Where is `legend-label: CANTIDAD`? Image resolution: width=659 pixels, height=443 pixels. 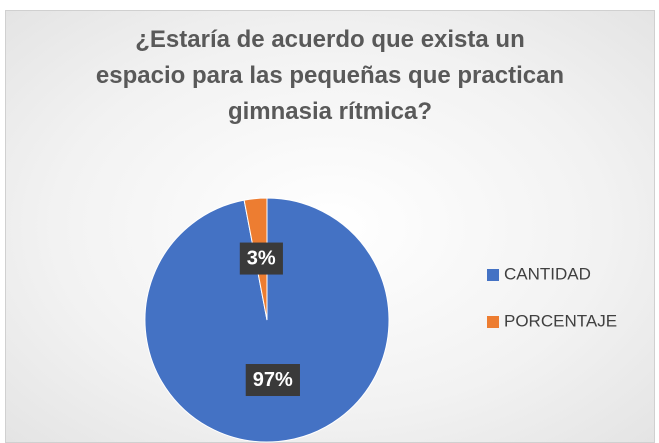 legend-label: CANTIDAD is located at coordinates (547, 273).